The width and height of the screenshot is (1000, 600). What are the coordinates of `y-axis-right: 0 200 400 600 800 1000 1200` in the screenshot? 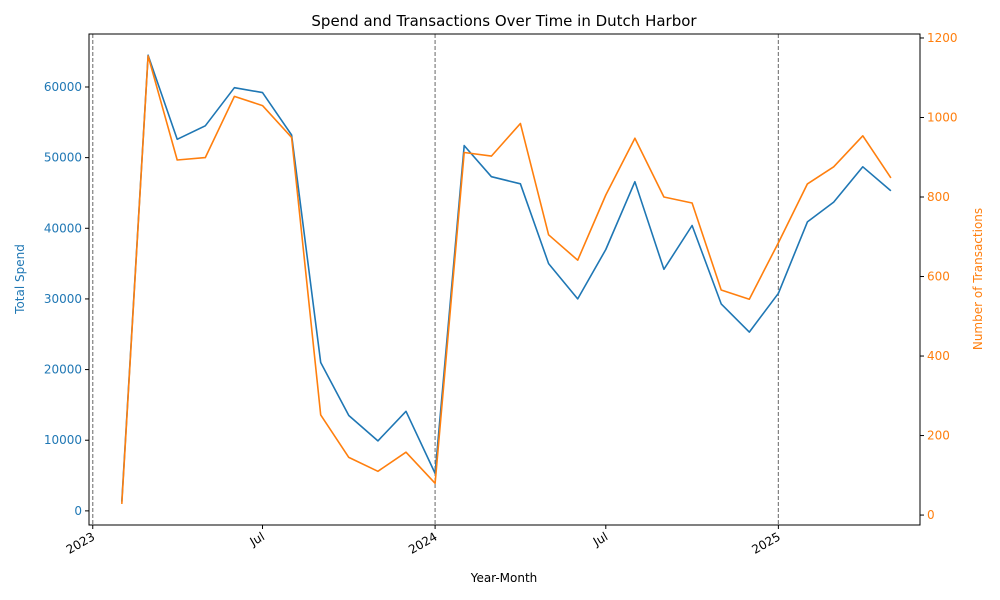 It's located at (939, 276).